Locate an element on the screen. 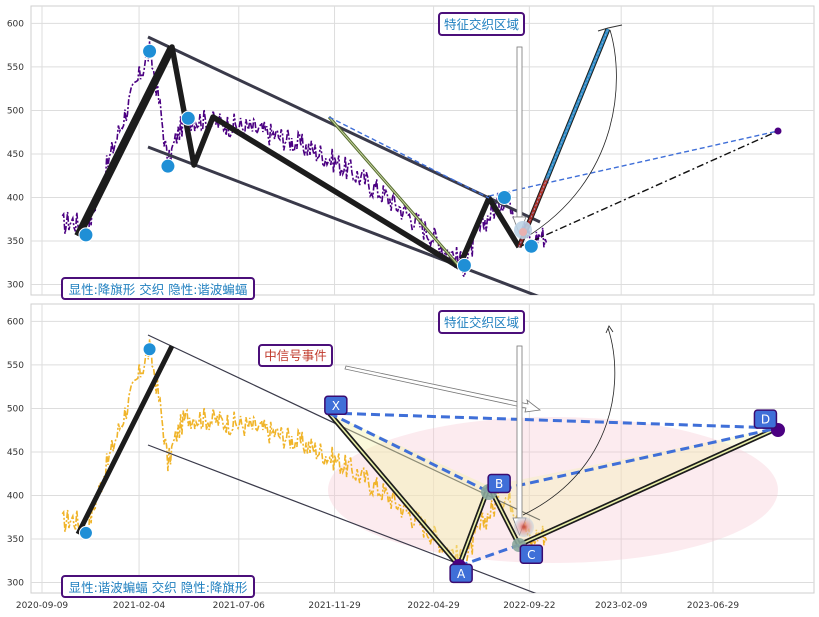 The width and height of the screenshot is (819, 617). harmonic-label-c: C is located at coordinates (531, 554).